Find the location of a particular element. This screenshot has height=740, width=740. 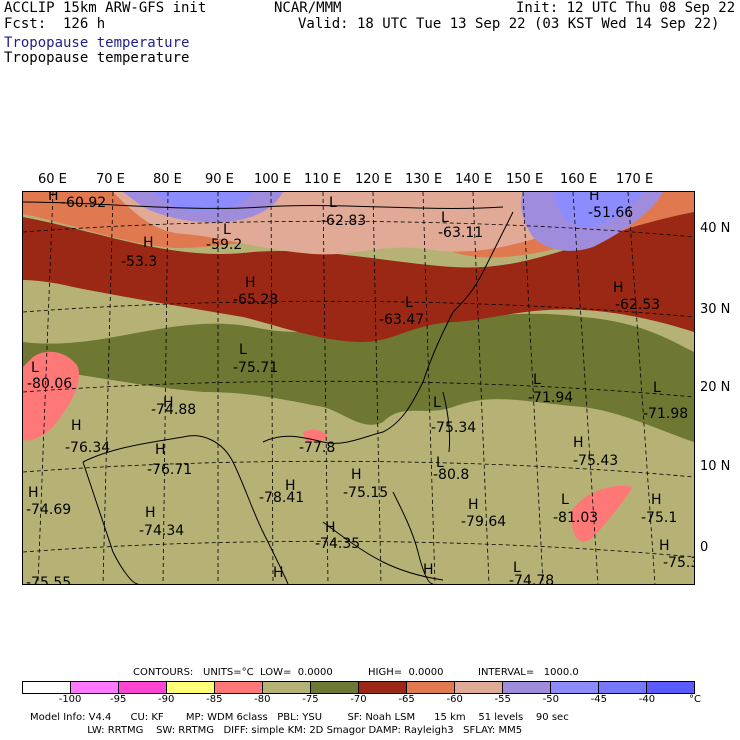

low-label: LOW= 0.0000 is located at coordinates (296, 672).